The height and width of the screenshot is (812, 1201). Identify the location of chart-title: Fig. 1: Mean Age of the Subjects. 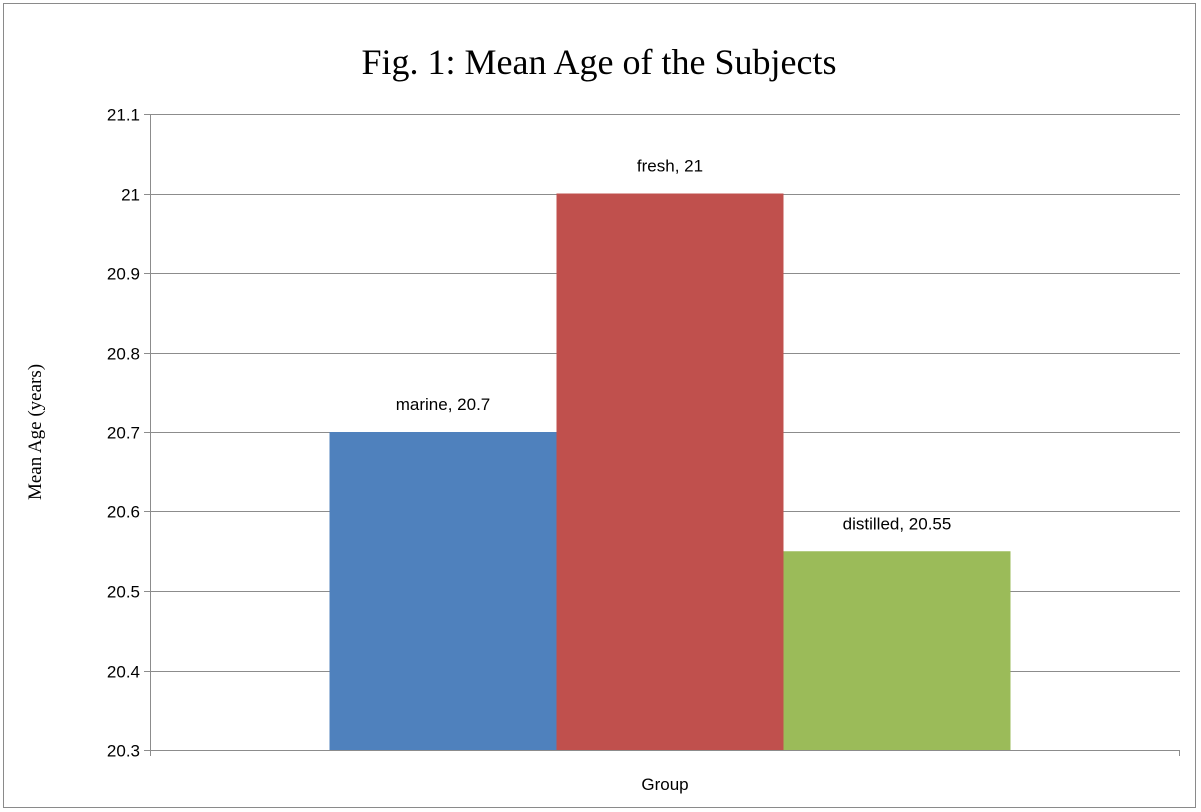
(599, 62).